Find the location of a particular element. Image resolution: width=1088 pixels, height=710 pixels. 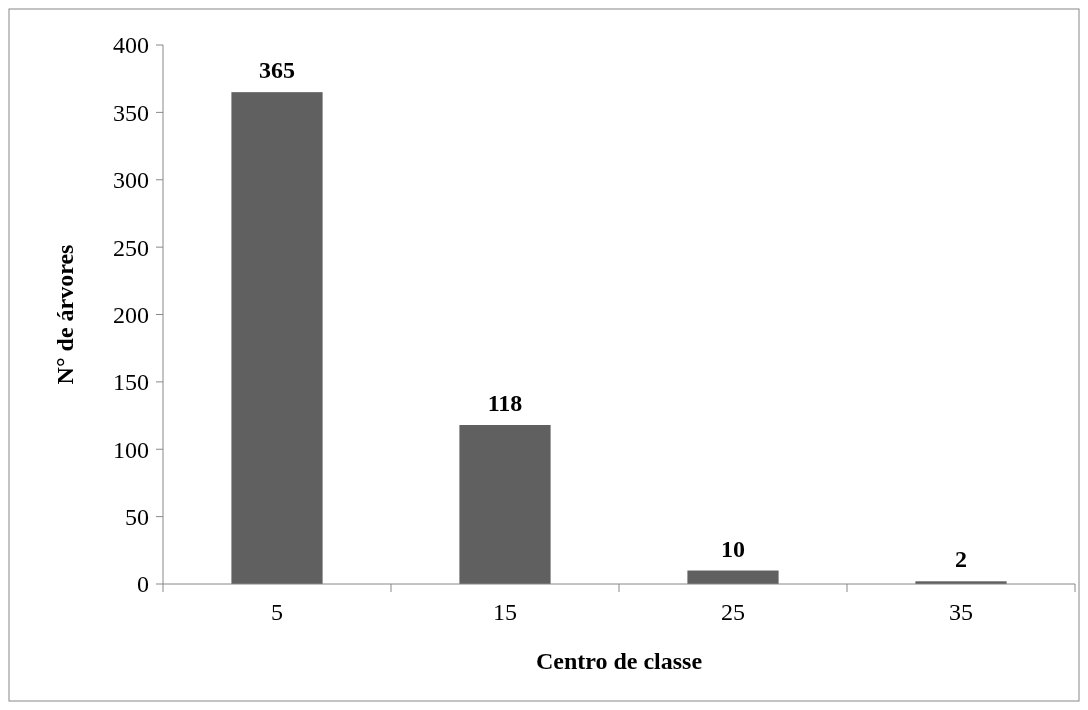

y-tick-label: 150 is located at coordinates (131, 382).